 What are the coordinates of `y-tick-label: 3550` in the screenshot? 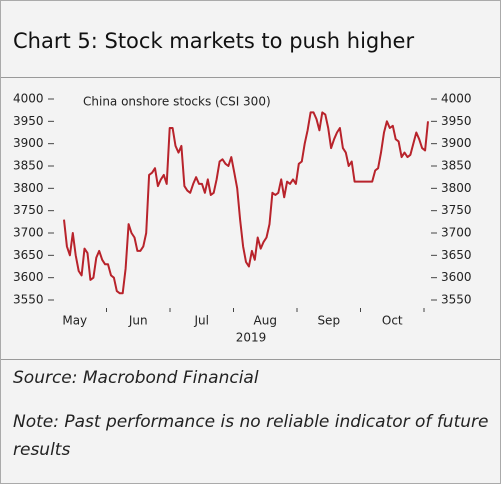 It's located at (28, 300).